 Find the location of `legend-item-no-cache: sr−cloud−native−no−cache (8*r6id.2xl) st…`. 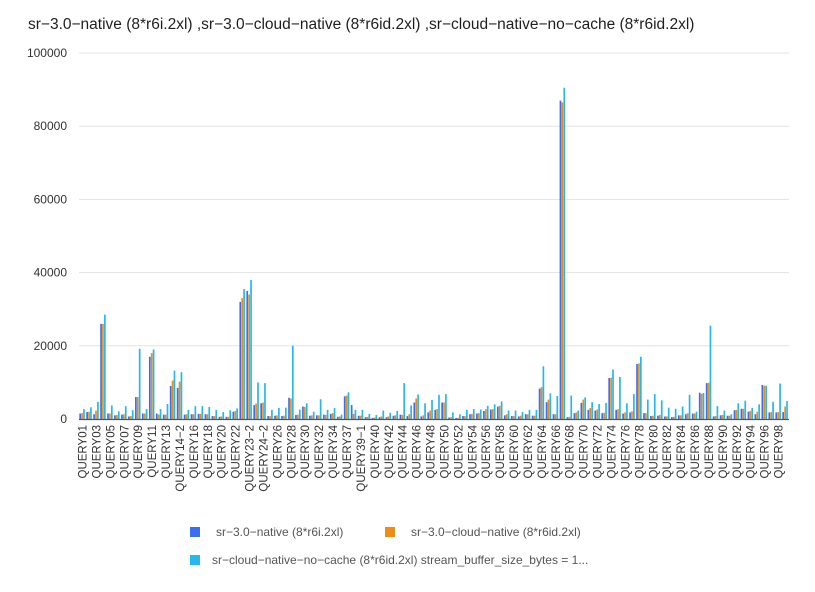

legend-item-no-cache: sr−cloud−native−no−cache (8*r6id.2xl) st… is located at coordinates (389, 560).